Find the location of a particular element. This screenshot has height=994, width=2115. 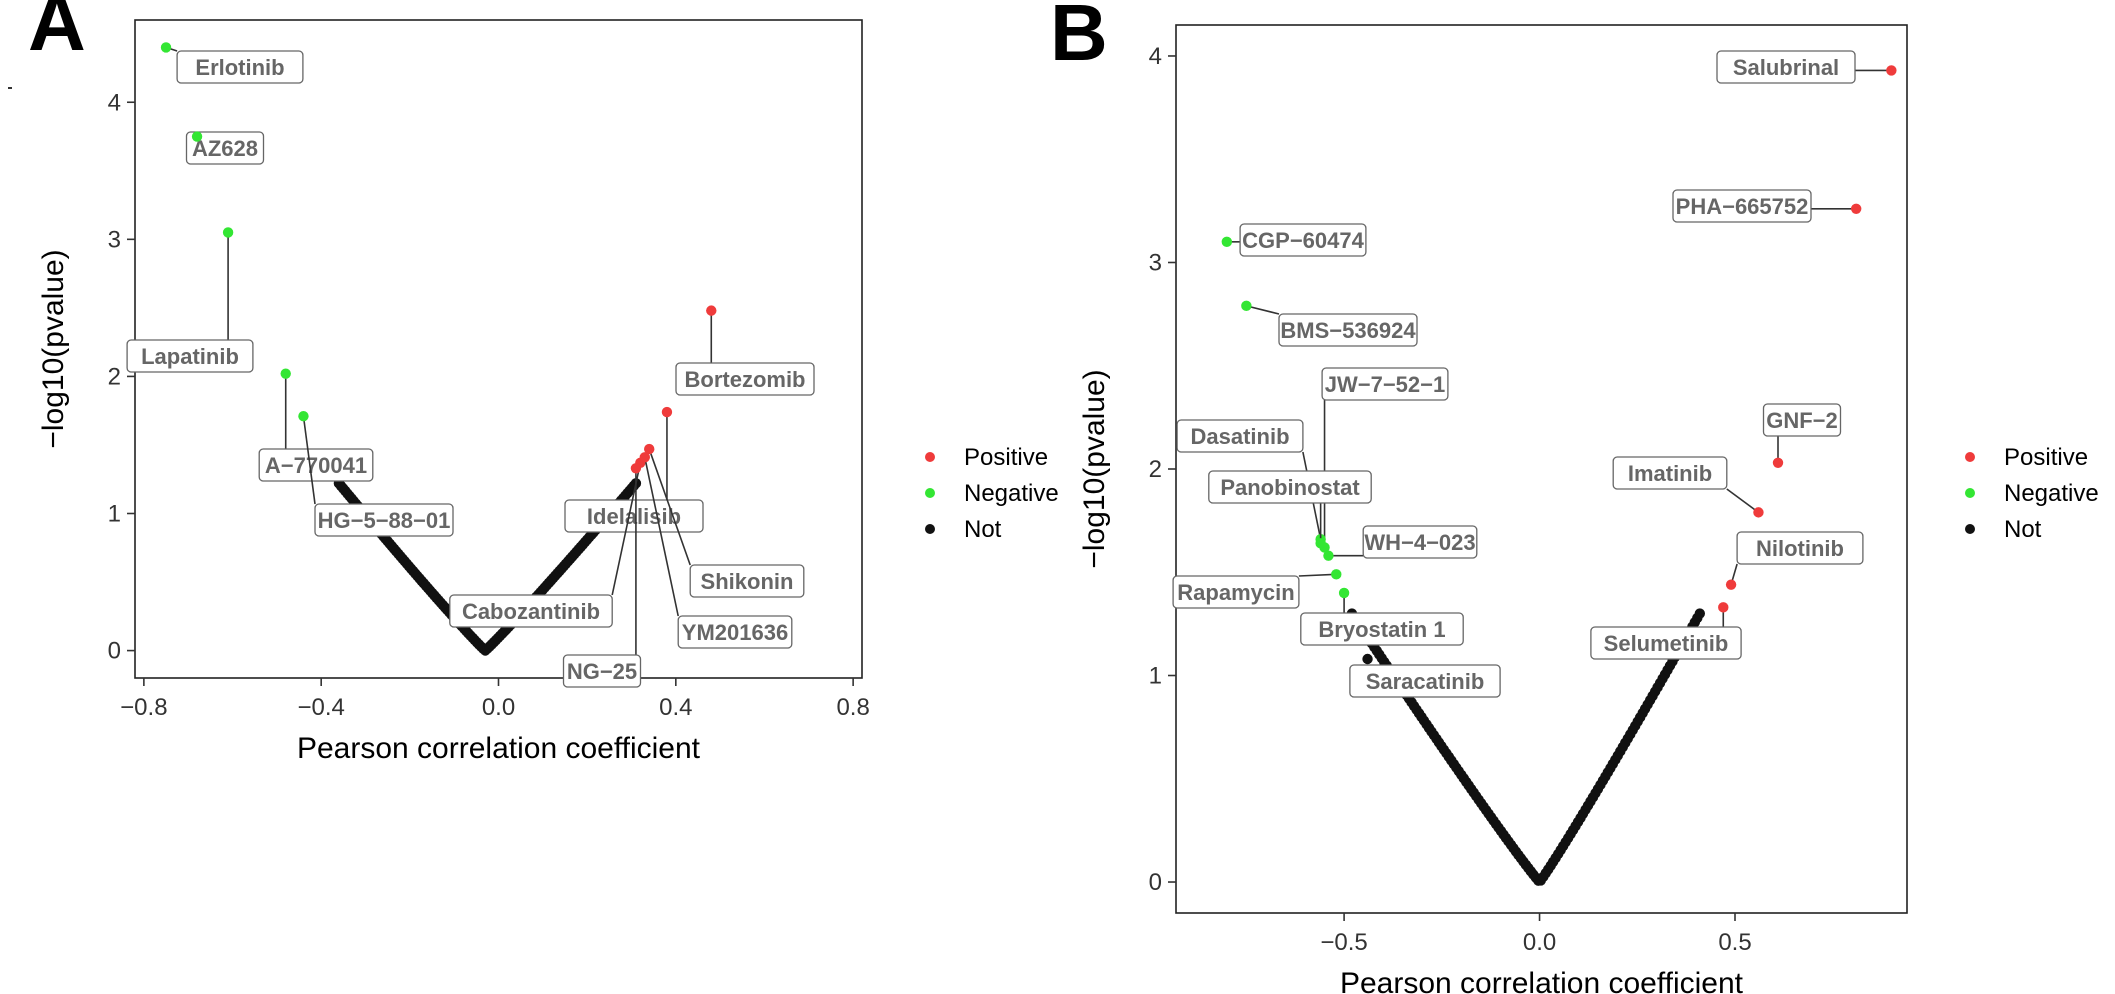

drug-label: Cabozantinib is located at coordinates (531, 611).